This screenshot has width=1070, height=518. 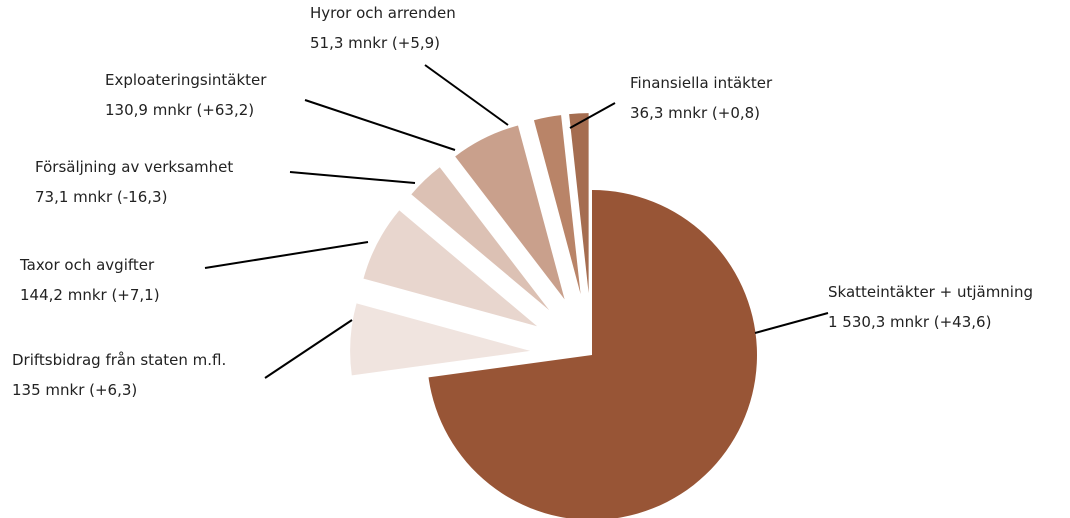 I want to click on slice-label: Taxor och avgifter, so click(x=87, y=265).